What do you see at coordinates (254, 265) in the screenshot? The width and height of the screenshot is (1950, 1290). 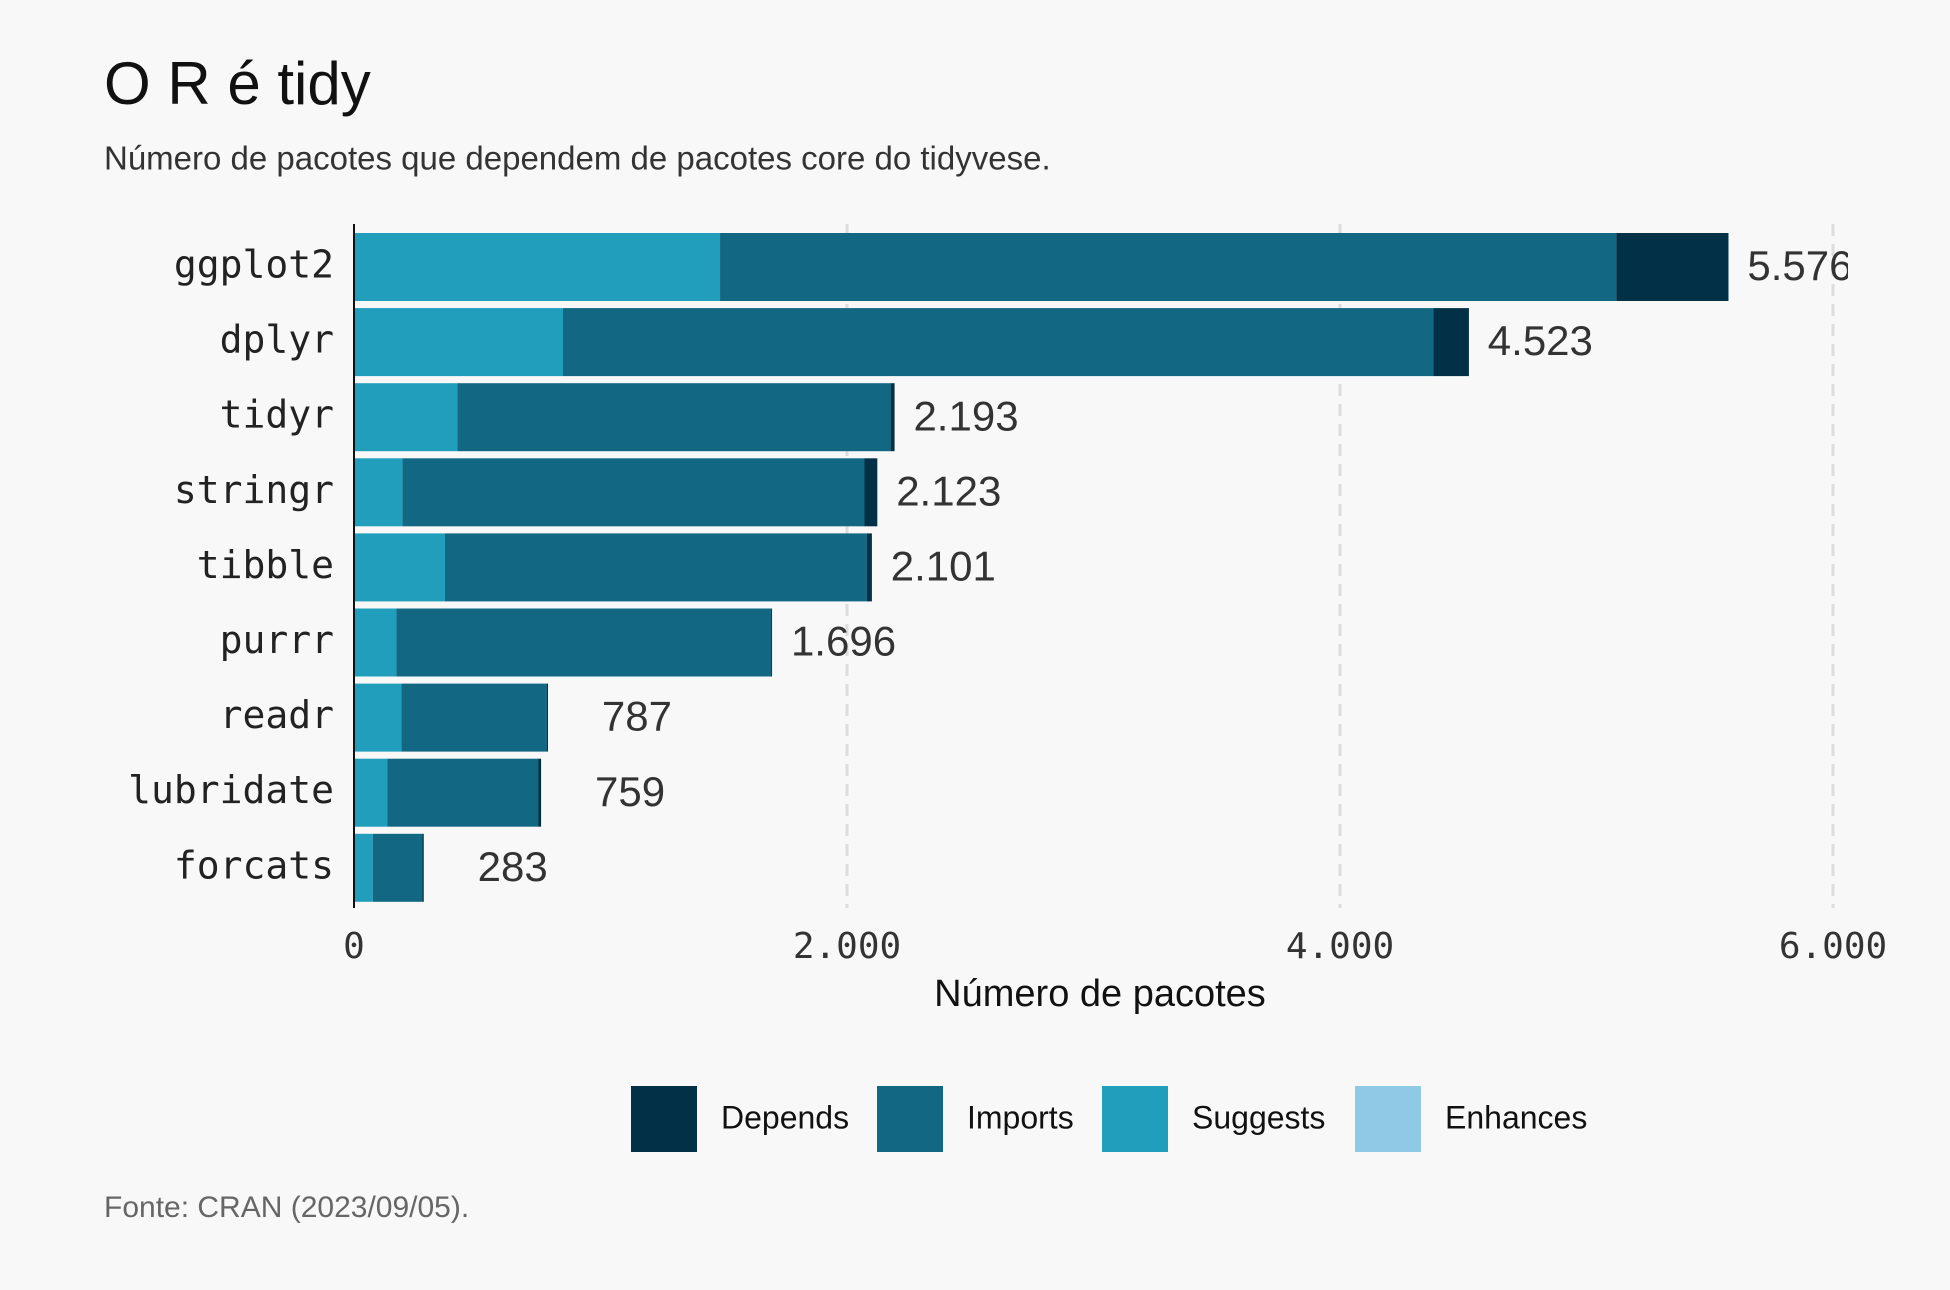 I see `y-tick-label: ggplot2` at bounding box center [254, 265].